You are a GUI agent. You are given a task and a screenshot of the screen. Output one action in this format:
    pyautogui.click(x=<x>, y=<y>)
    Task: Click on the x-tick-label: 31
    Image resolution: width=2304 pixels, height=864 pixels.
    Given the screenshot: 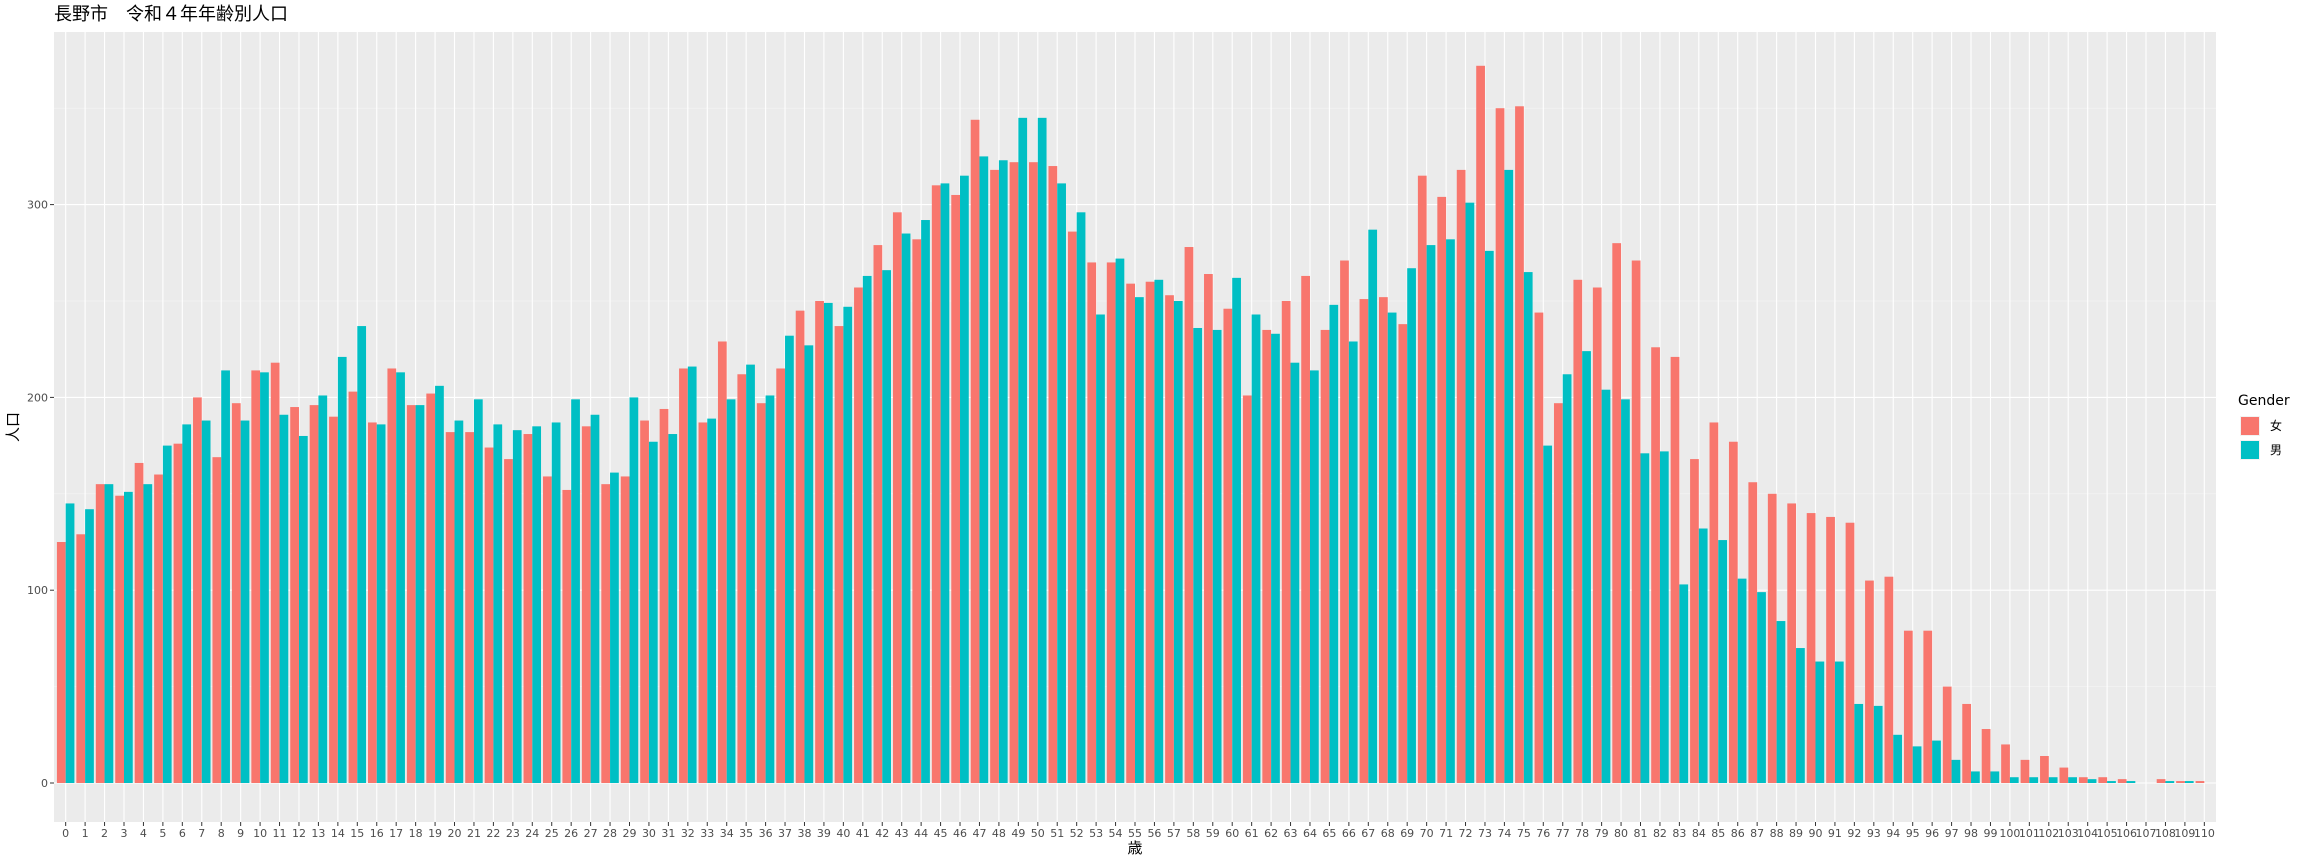 What is the action you would take?
    pyautogui.click(x=668, y=833)
    